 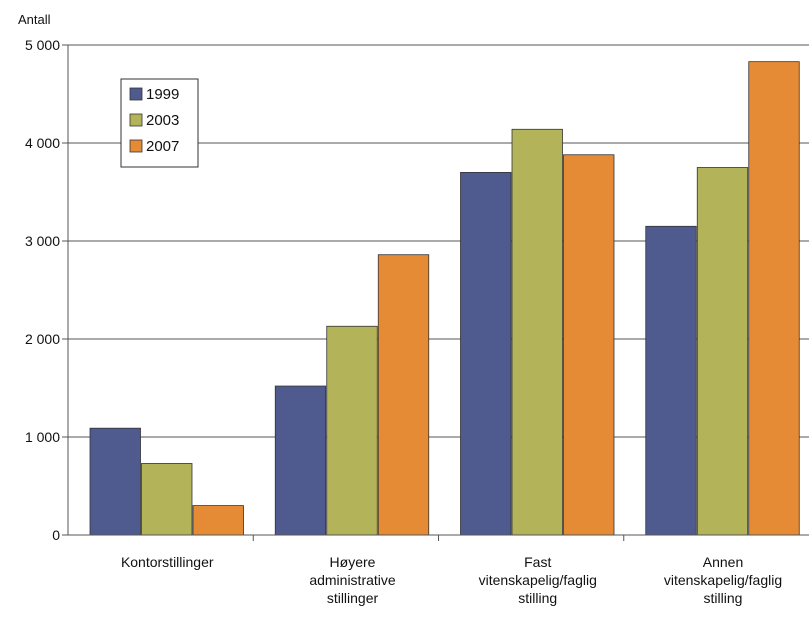 I want to click on y-tick-label: 3 000, so click(x=42, y=241).